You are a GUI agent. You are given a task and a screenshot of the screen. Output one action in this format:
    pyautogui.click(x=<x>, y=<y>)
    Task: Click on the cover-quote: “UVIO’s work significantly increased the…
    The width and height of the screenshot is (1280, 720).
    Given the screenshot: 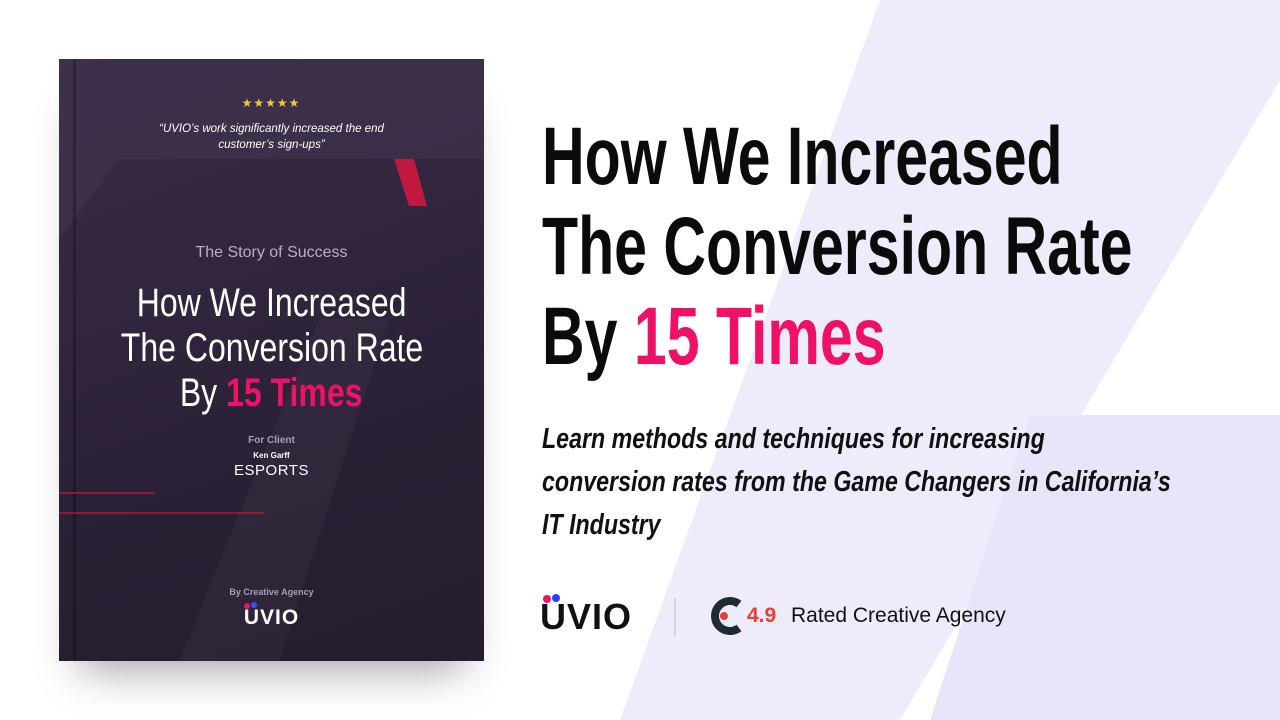 What is the action you would take?
    pyautogui.click(x=271, y=137)
    